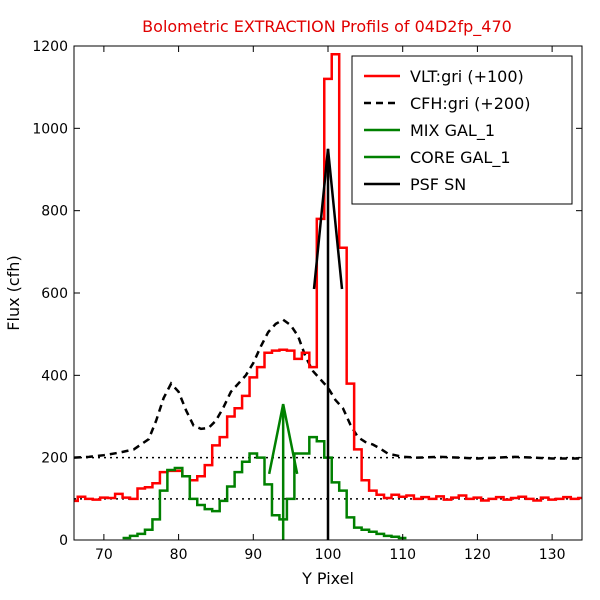 The height and width of the screenshot is (600, 600). What do you see at coordinates (460, 158) in the screenshot?
I see `legend-label-3: CORE GAL_1` at bounding box center [460, 158].